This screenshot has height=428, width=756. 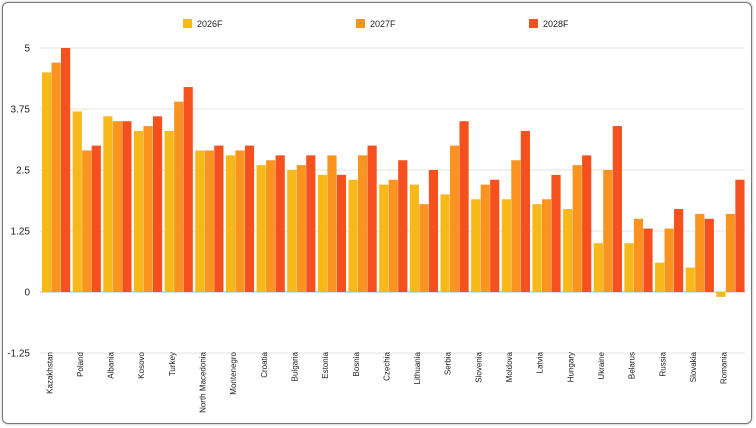 What do you see at coordinates (509, 366) in the screenshot?
I see `x-category-label: Moldova` at bounding box center [509, 366].